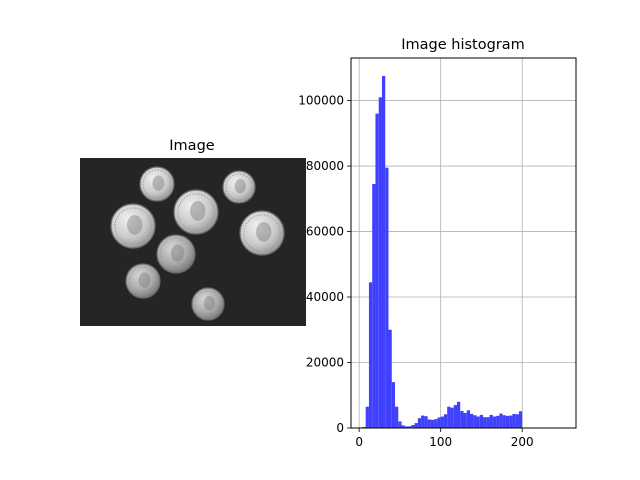 This screenshot has width=640, height=480. Describe the element at coordinates (321, 101) in the screenshot. I see `y-tick-label: 100000` at that location.